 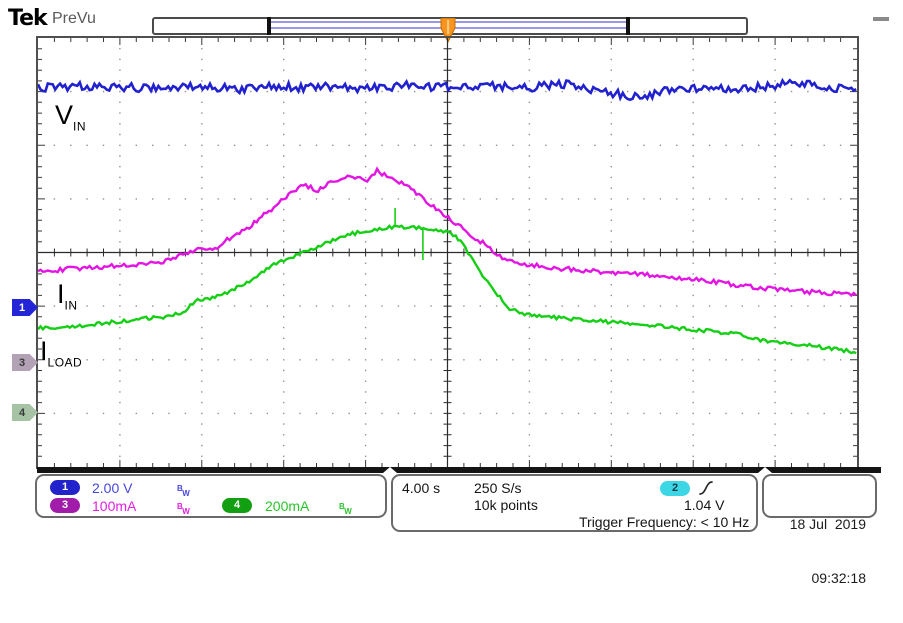 I want to click on acquisition-mode-label: PreVu, so click(x=74, y=18).